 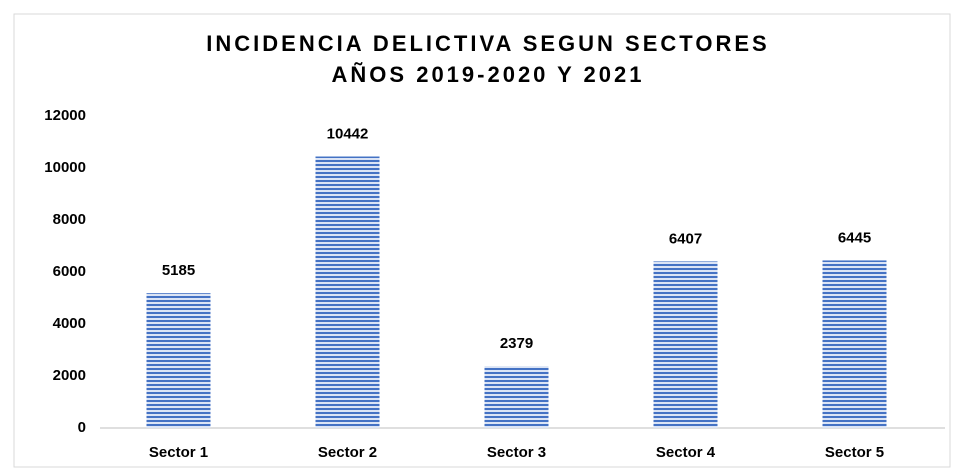 What do you see at coordinates (65, 167) in the screenshot?
I see `y-tick-label: 10000` at bounding box center [65, 167].